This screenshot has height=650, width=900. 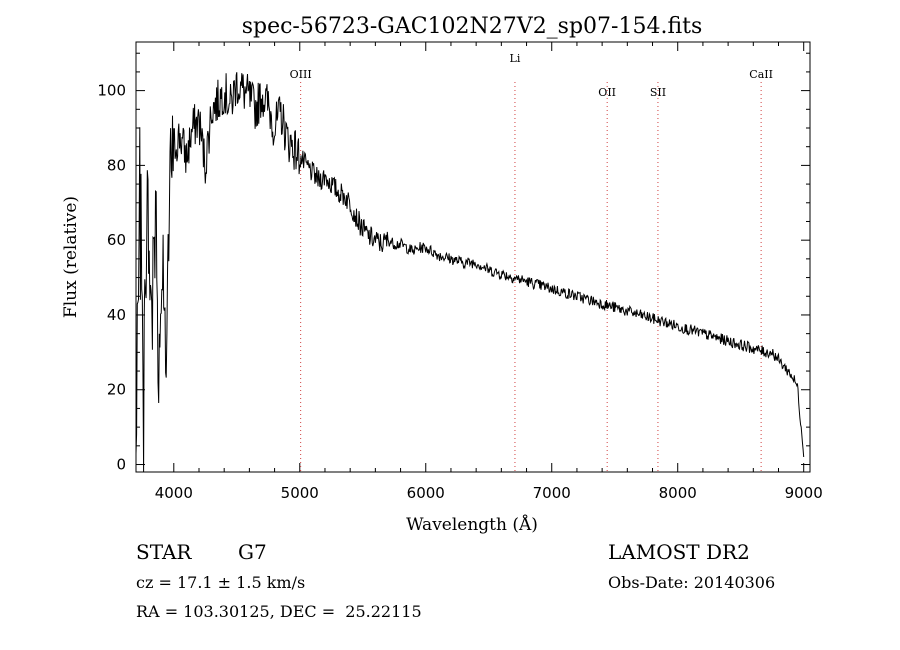 What do you see at coordinates (300, 493) in the screenshot?
I see `x-tick-label: 5000` at bounding box center [300, 493].